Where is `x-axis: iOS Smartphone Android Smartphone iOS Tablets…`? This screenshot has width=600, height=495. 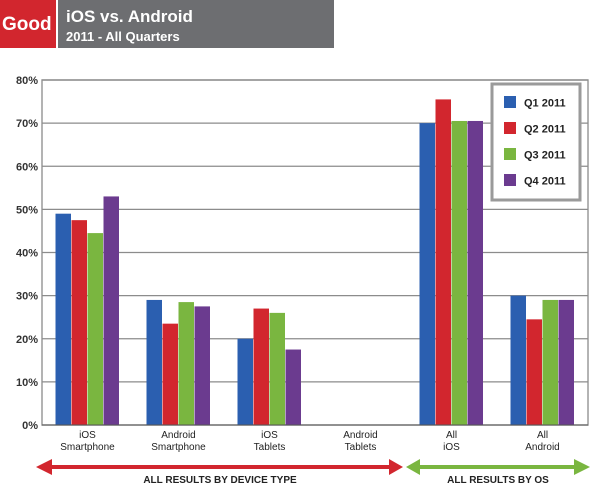
x-axis: iOS Smartphone Android Smartphone iOS Tablets… is located at coordinates (309, 441).